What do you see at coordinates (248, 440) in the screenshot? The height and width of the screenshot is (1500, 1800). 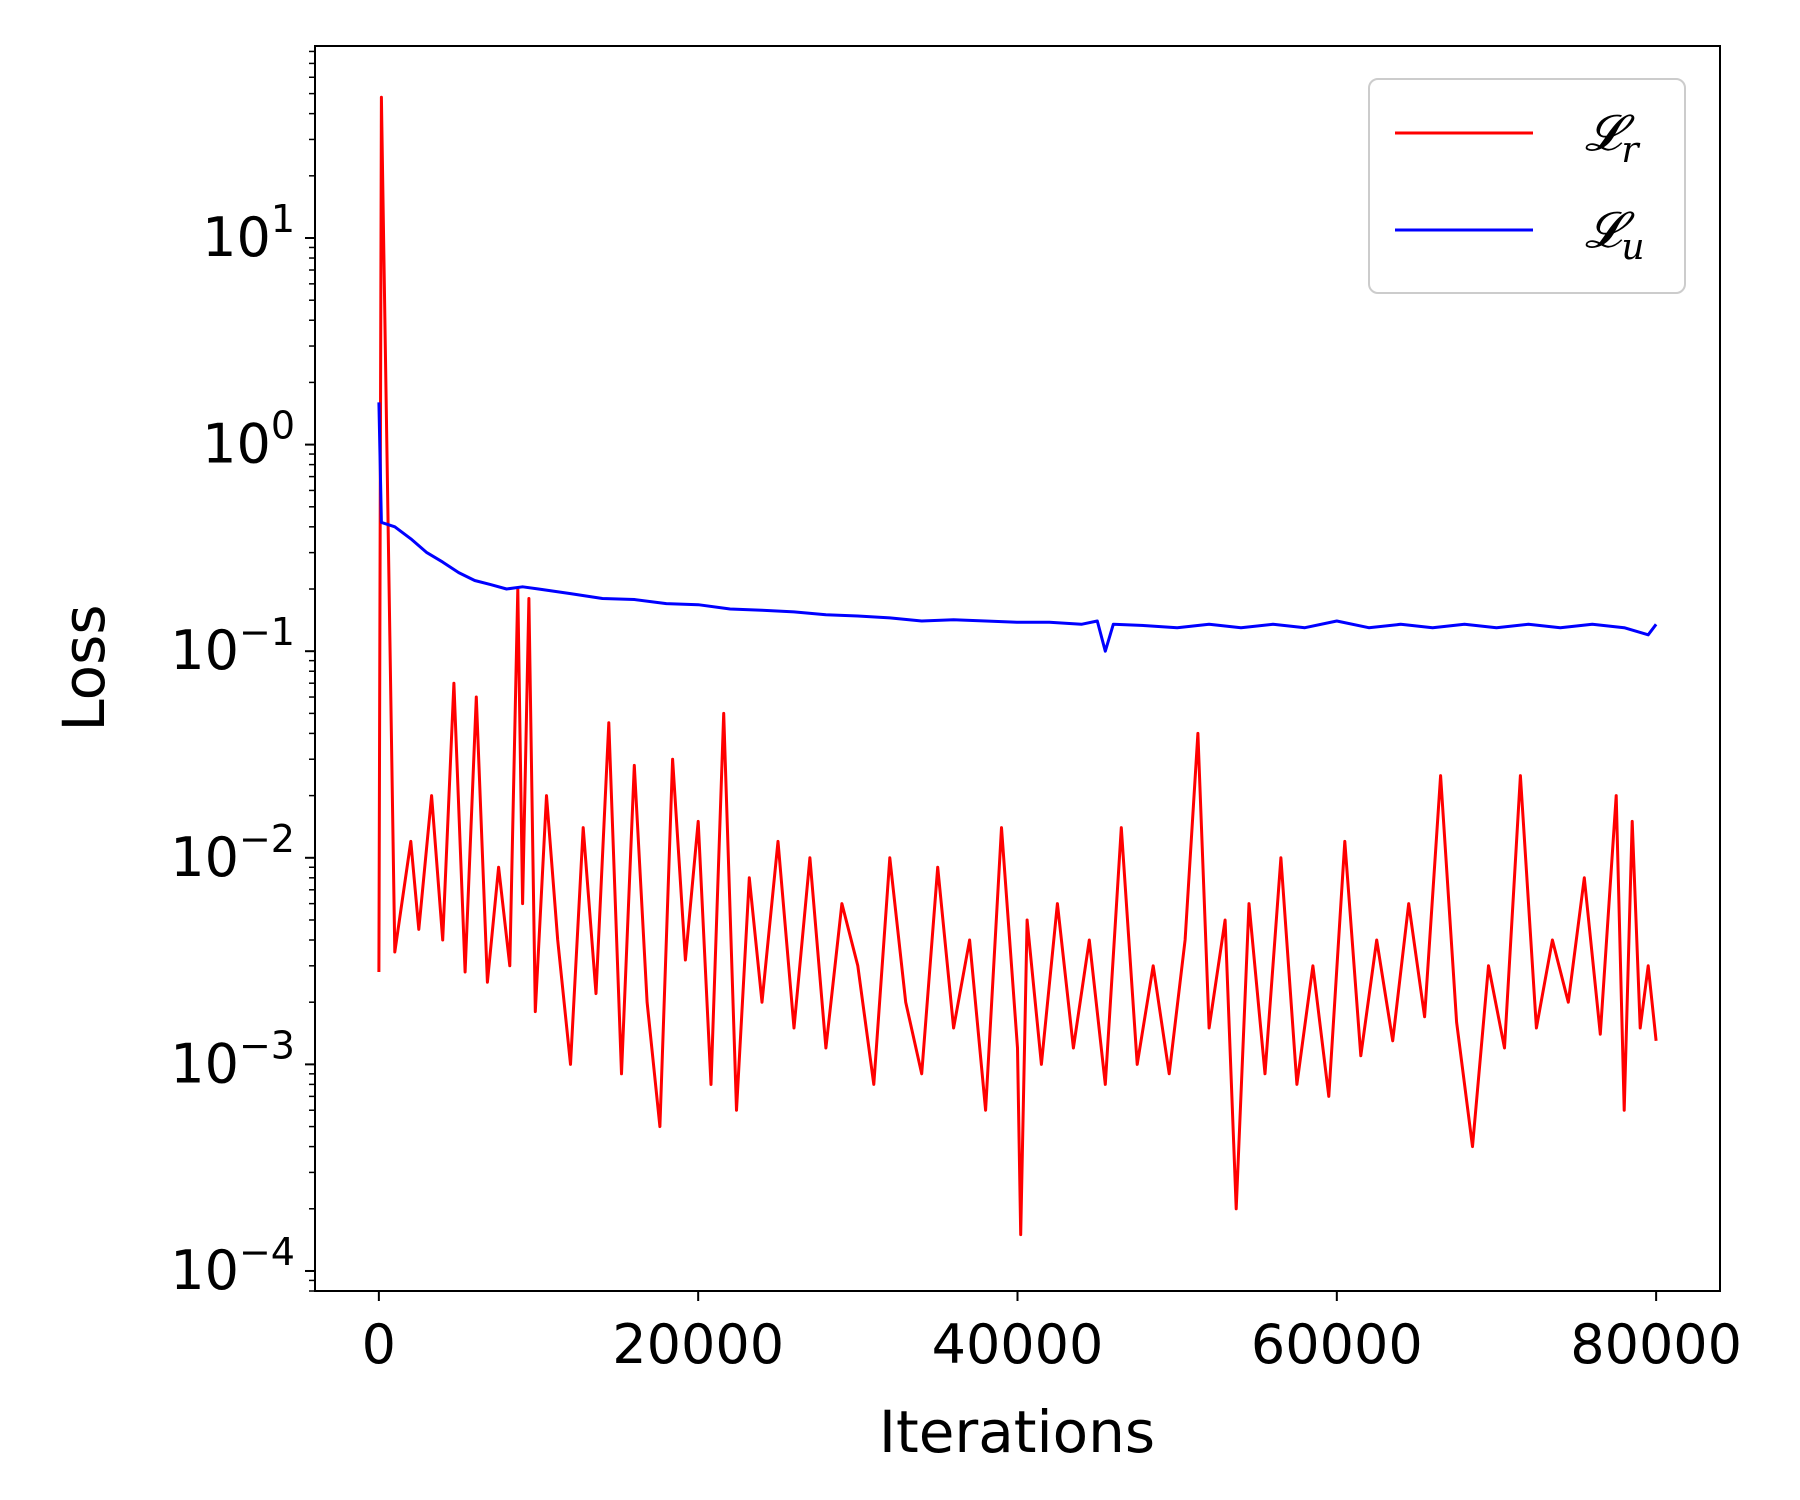 I see `y-tick-label: 10⁰` at bounding box center [248, 440].